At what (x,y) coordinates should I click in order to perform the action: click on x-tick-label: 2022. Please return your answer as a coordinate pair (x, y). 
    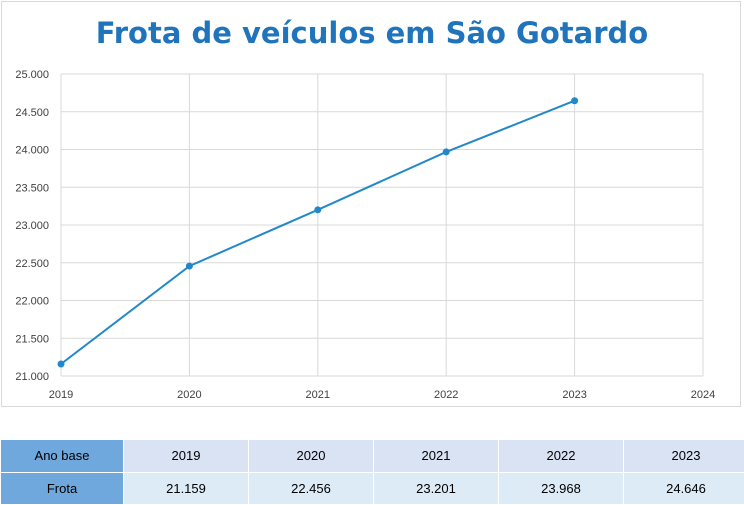
    Looking at the image, I should click on (446, 395).